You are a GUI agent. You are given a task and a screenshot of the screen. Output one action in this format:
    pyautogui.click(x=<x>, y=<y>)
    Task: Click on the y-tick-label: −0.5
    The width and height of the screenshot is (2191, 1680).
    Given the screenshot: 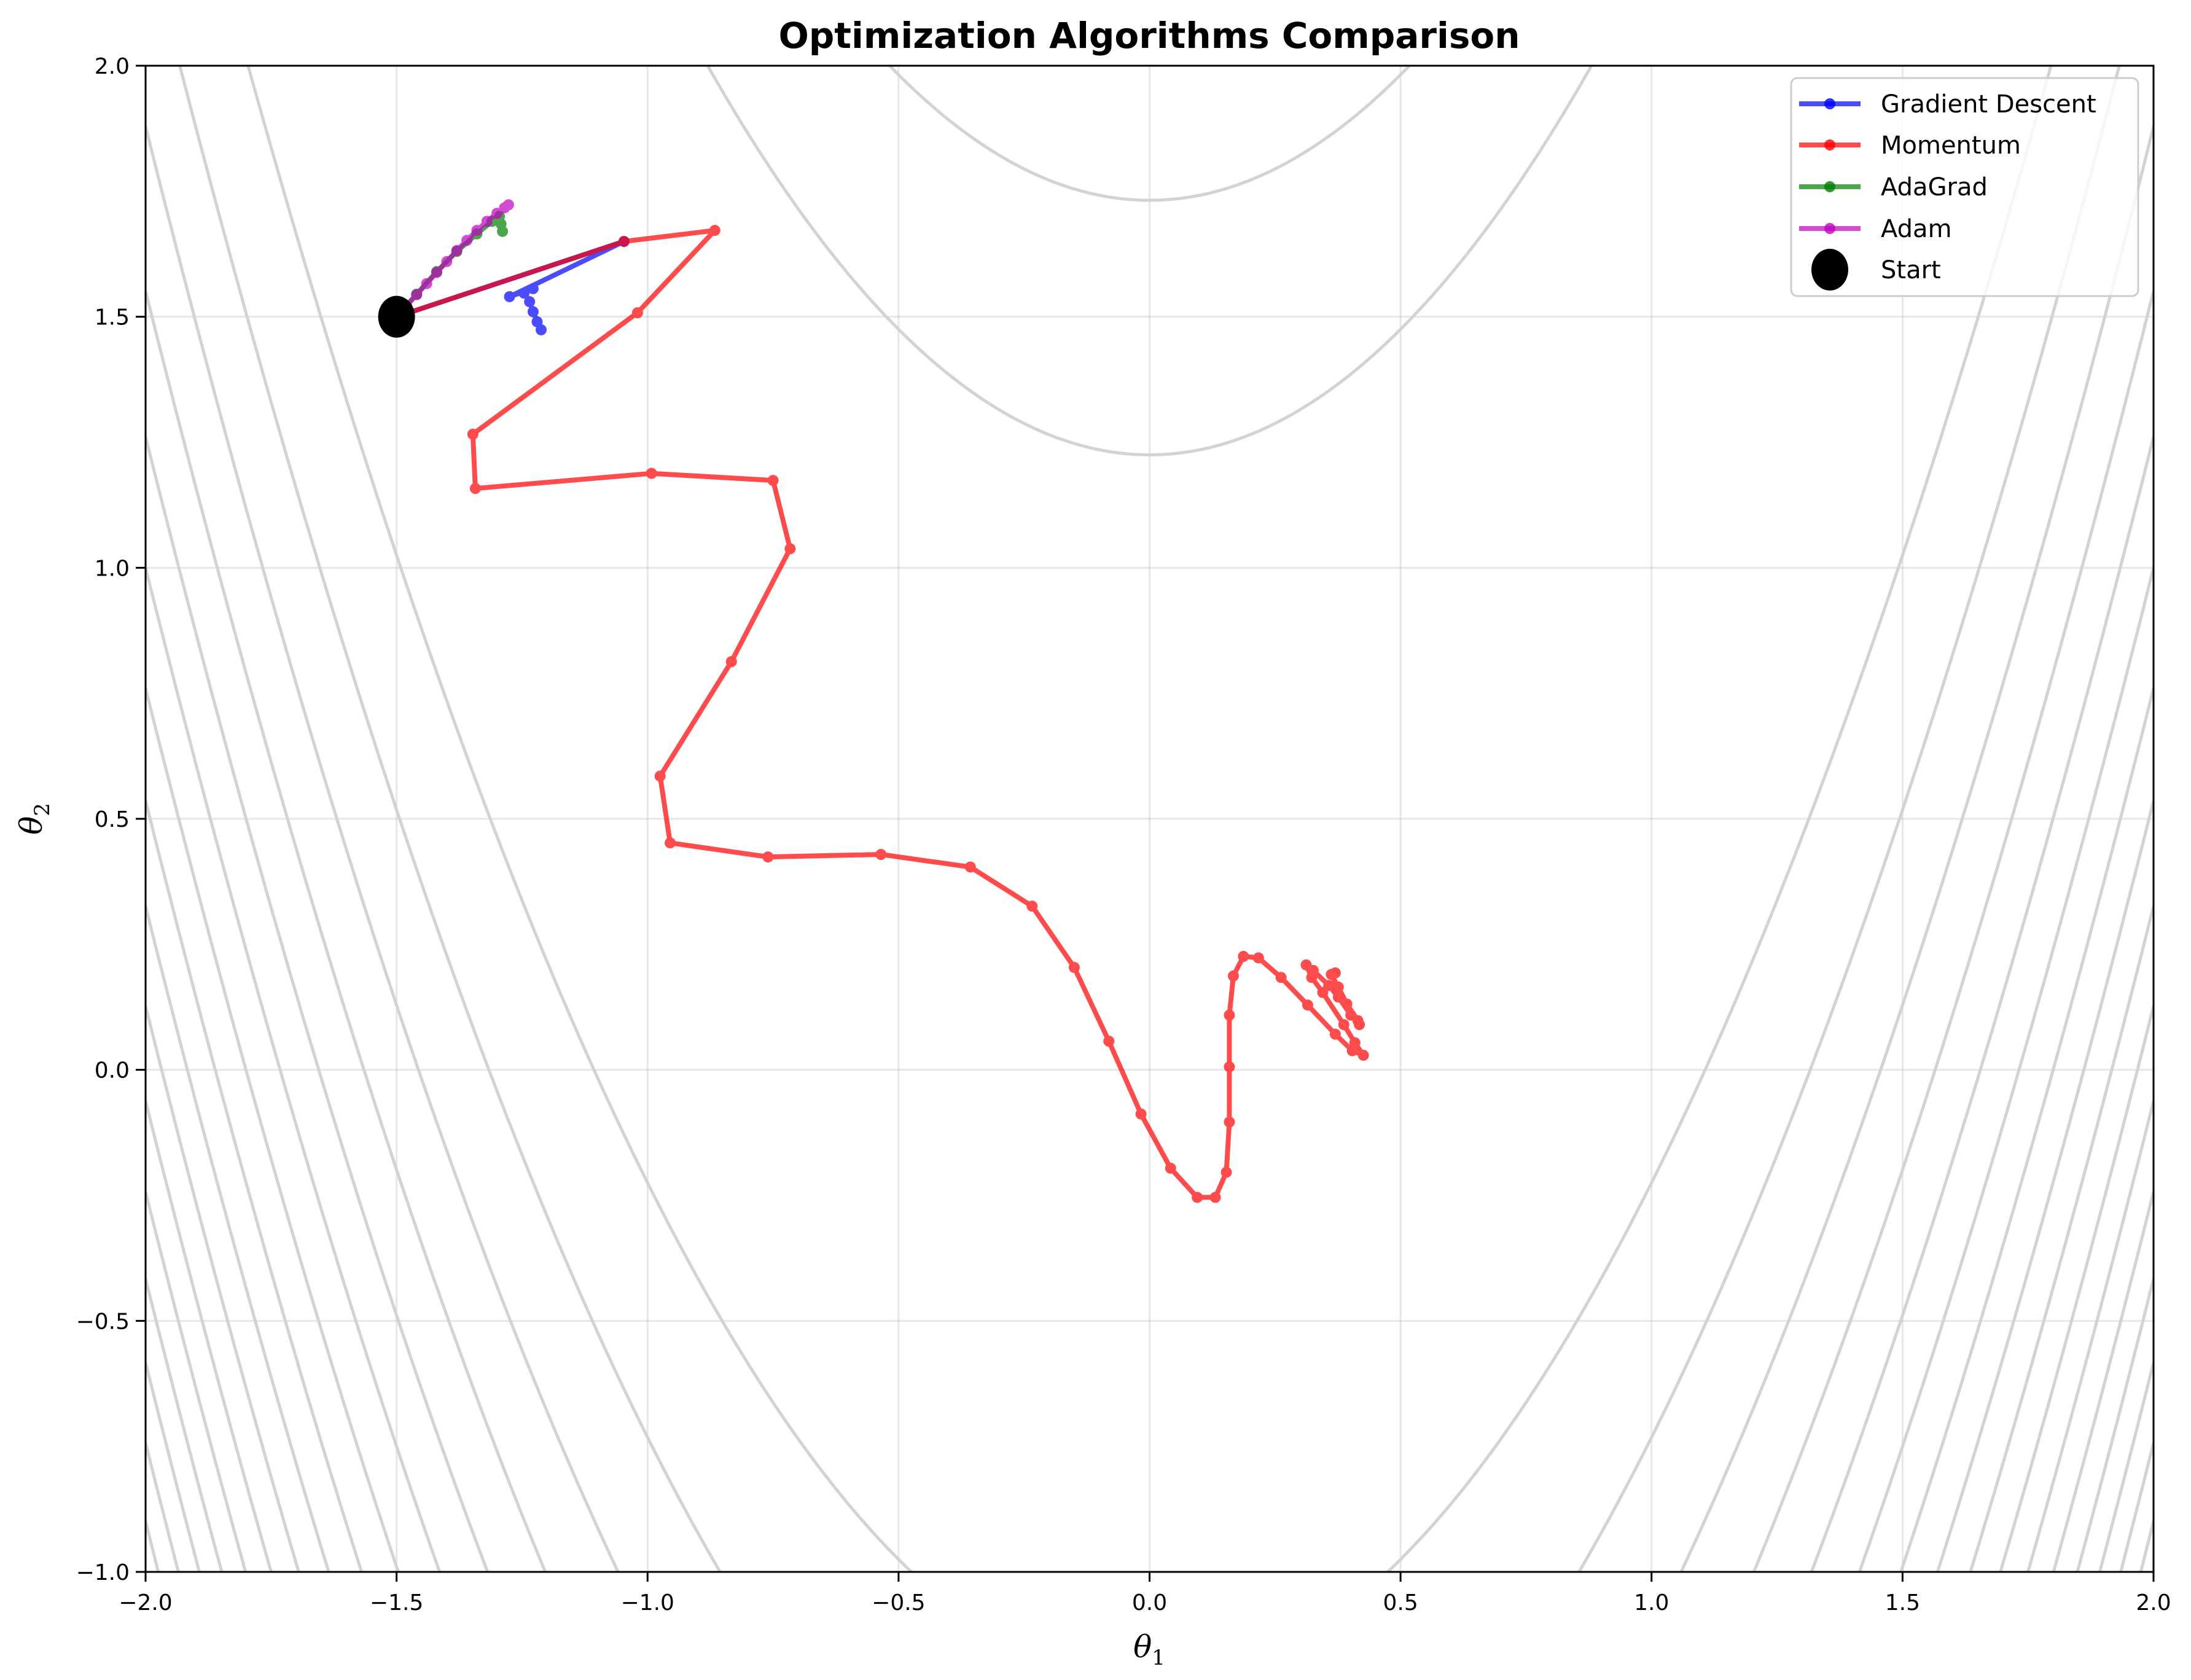 What is the action you would take?
    pyautogui.click(x=103, y=1321)
    